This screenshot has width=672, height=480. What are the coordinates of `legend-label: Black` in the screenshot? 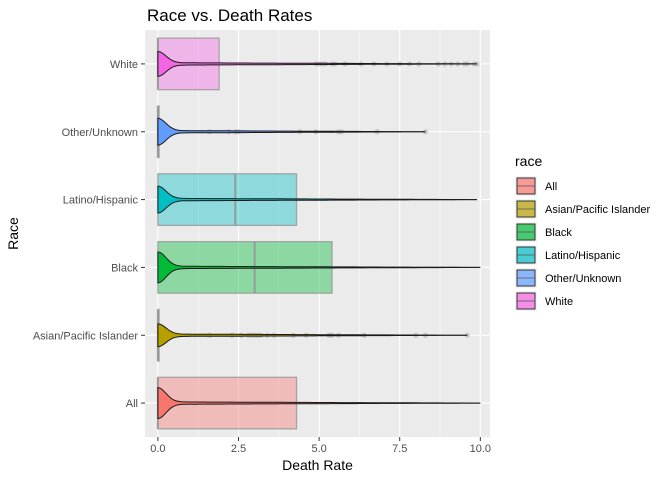 It's located at (558, 233).